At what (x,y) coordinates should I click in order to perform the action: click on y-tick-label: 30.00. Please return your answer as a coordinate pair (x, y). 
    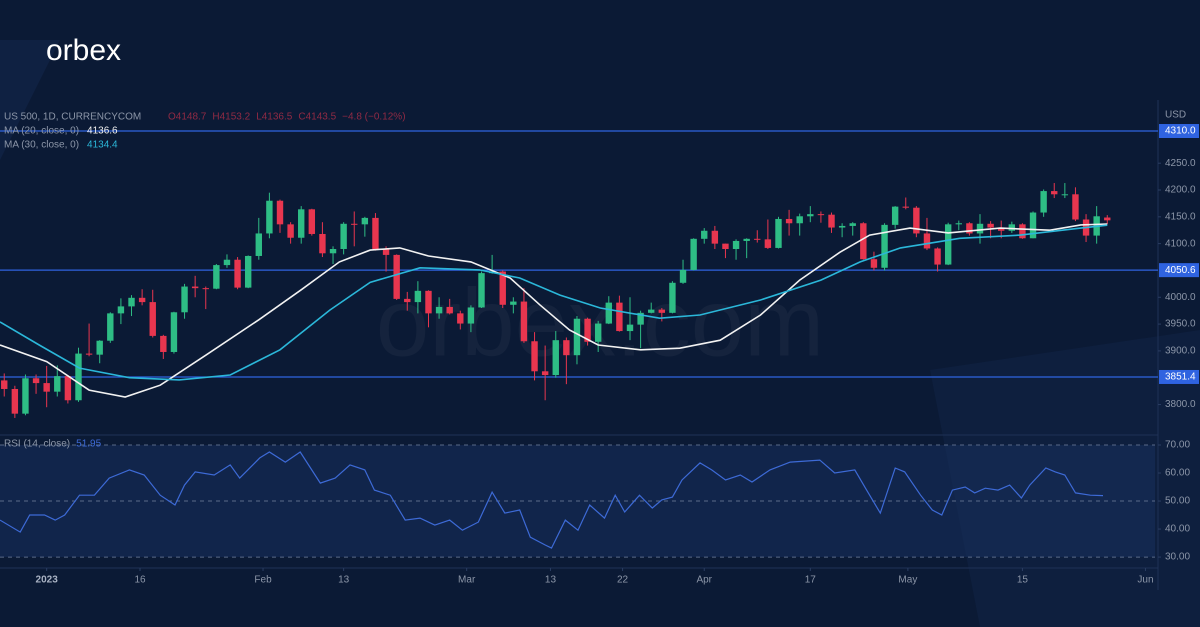
    Looking at the image, I should click on (1177, 557).